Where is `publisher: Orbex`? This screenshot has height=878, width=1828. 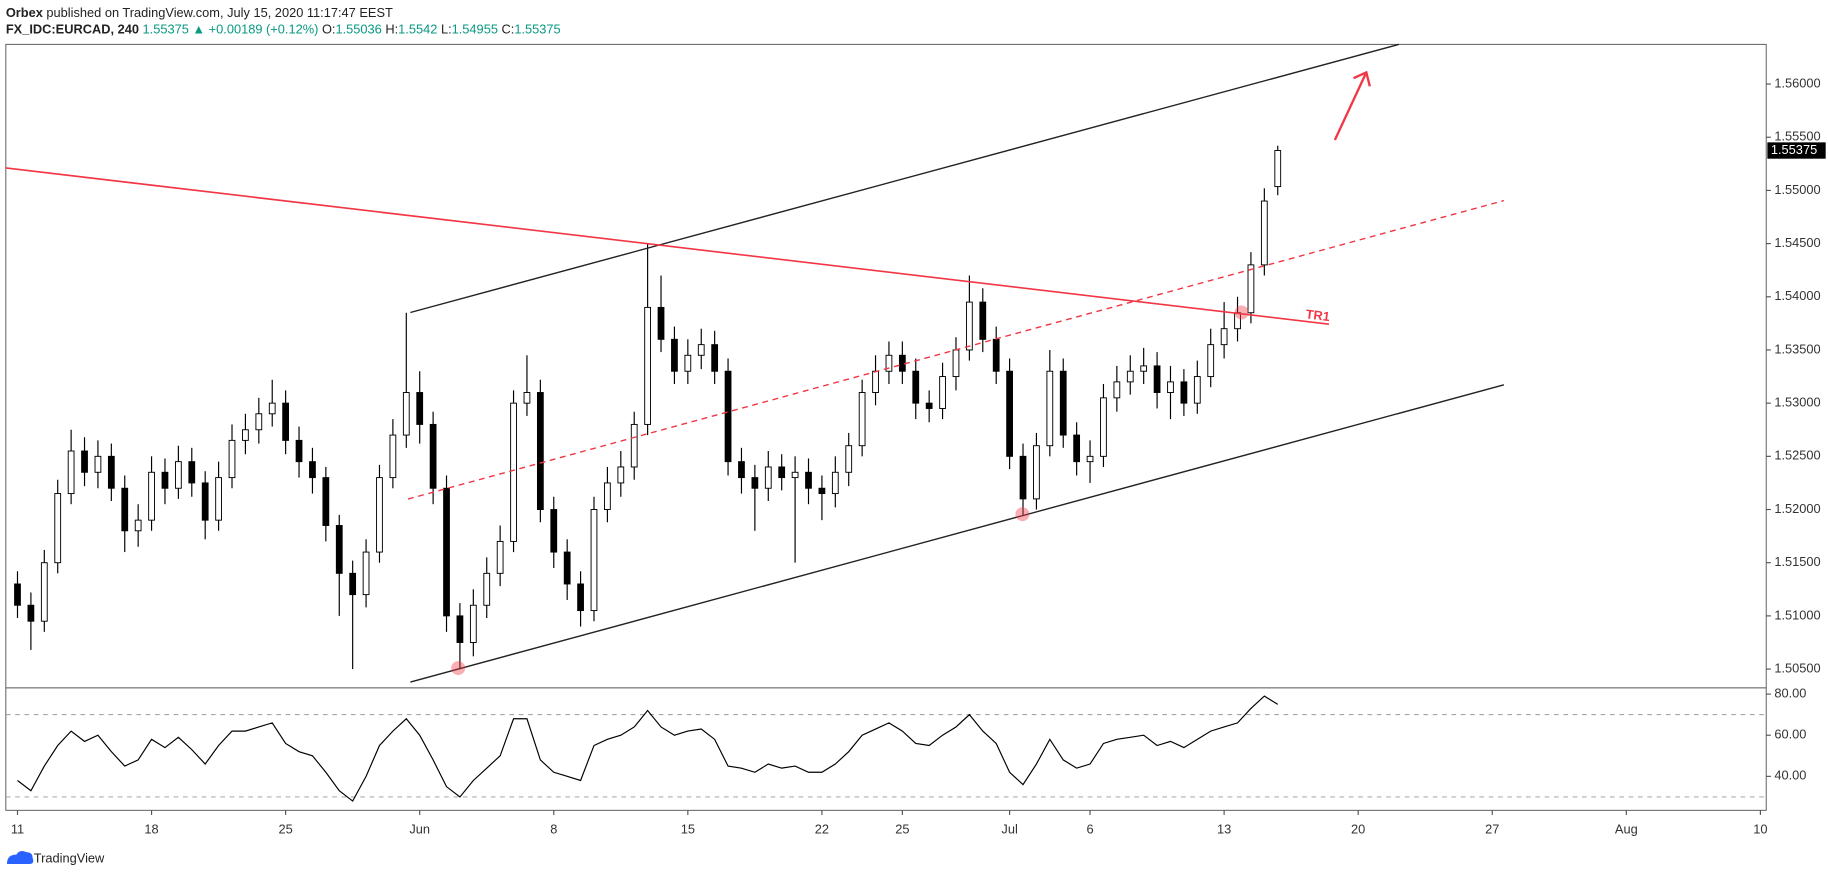
publisher: Orbex is located at coordinates (25, 12).